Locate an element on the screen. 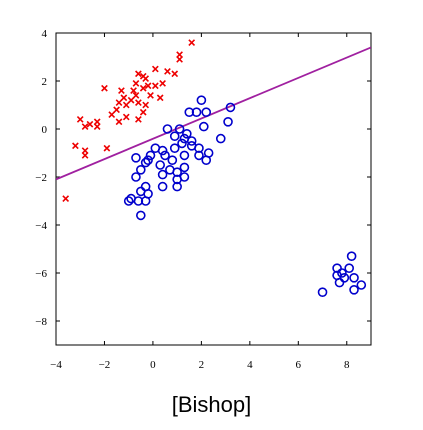 The image size is (423, 430). x-tick-label: 6 is located at coordinates (299, 365).